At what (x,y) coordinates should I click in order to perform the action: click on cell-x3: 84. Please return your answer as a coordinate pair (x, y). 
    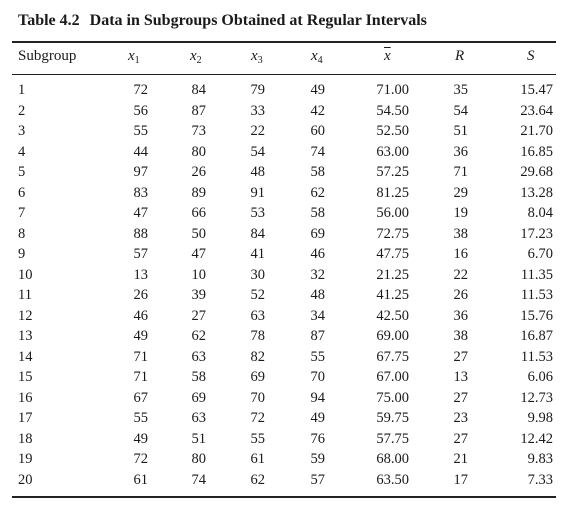
    Looking at the image, I should click on (258, 233).